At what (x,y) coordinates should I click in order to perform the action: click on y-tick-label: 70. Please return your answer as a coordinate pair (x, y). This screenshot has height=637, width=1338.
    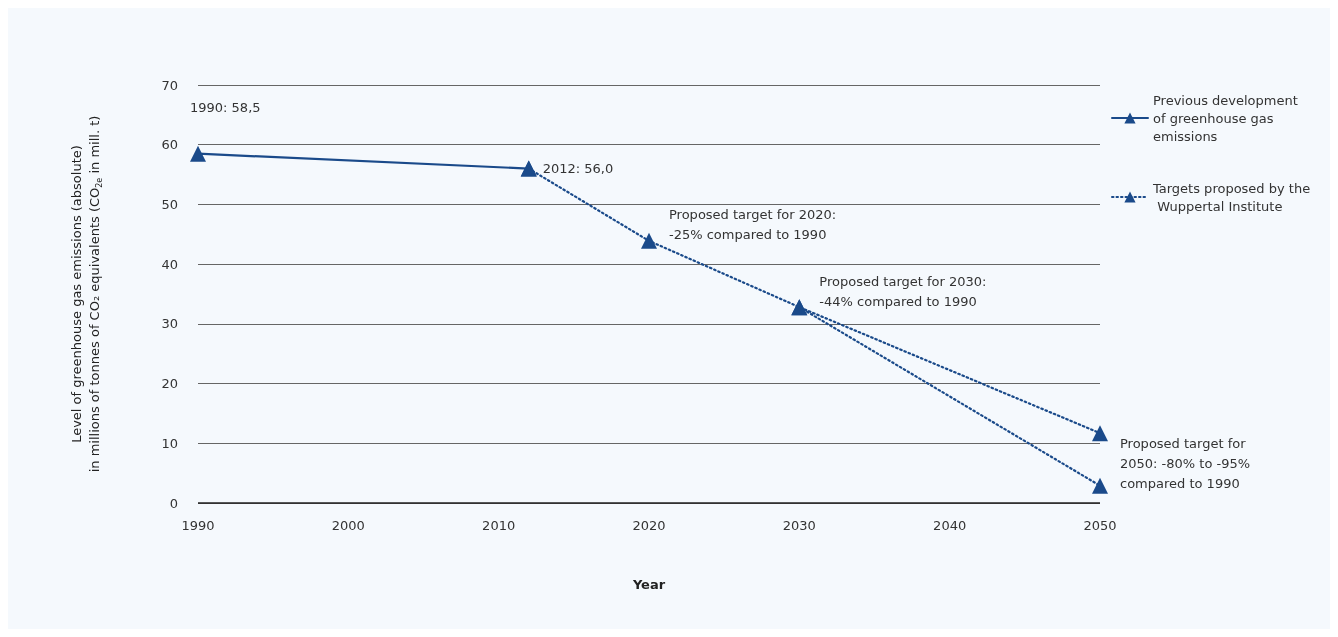
    Looking at the image, I should click on (169, 85).